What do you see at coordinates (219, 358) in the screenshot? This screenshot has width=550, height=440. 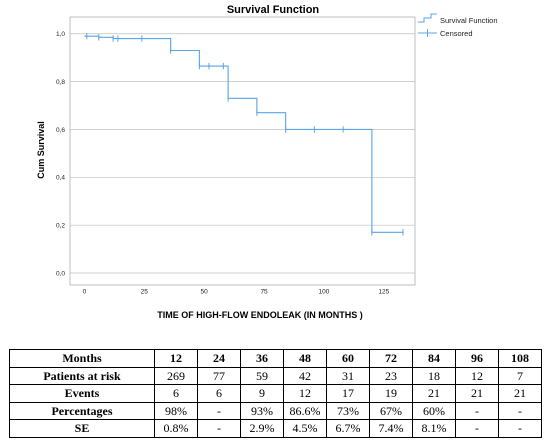 I see `table-cell: 24` at bounding box center [219, 358].